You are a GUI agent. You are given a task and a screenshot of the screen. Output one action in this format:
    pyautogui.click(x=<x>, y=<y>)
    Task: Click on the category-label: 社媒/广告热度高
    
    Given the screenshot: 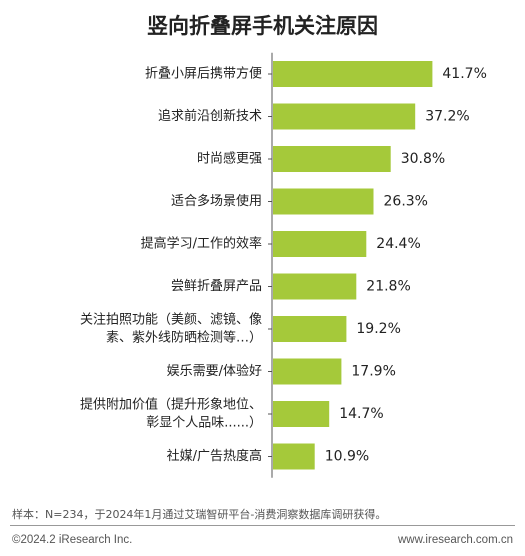 What is the action you would take?
    pyautogui.click(x=214, y=456)
    